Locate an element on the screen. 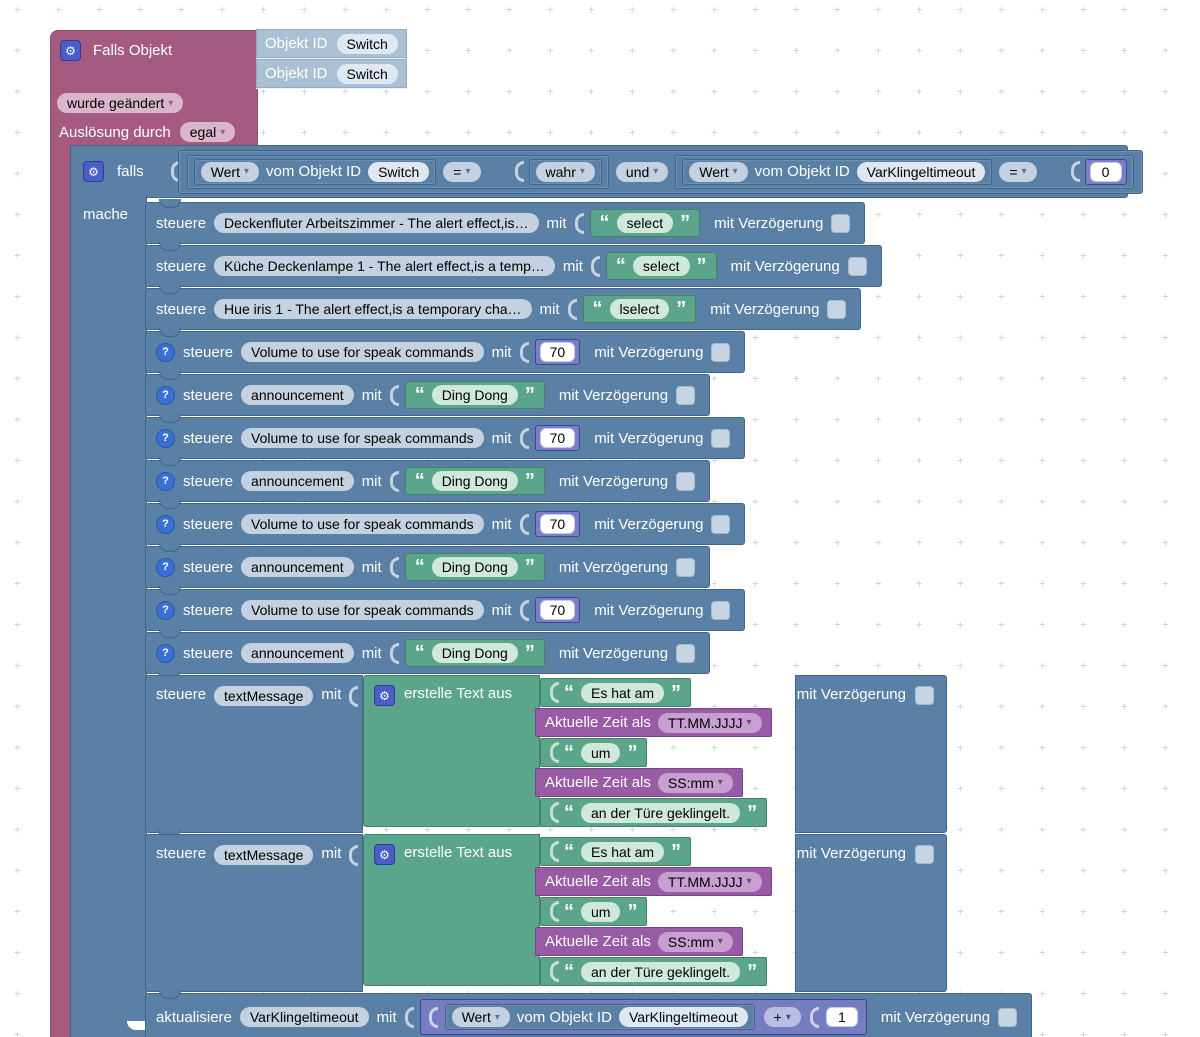  textmessage-right: mit Verzögerung is located at coordinates (871, 754).